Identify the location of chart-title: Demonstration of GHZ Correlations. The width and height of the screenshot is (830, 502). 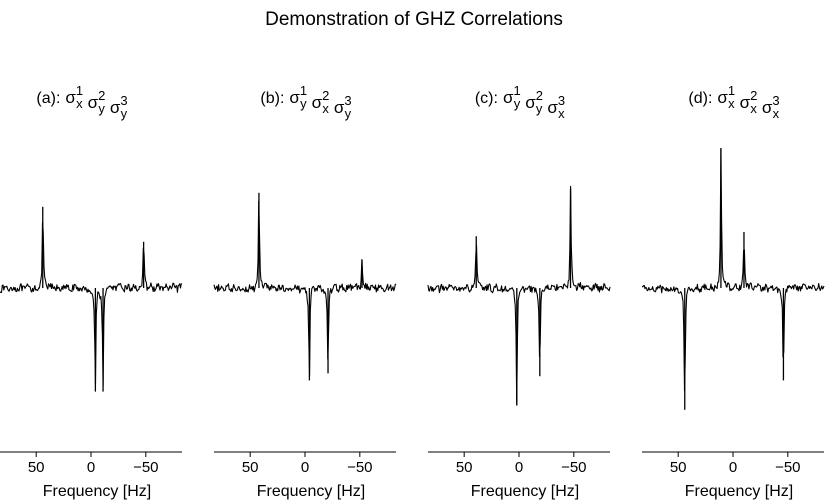
(414, 19).